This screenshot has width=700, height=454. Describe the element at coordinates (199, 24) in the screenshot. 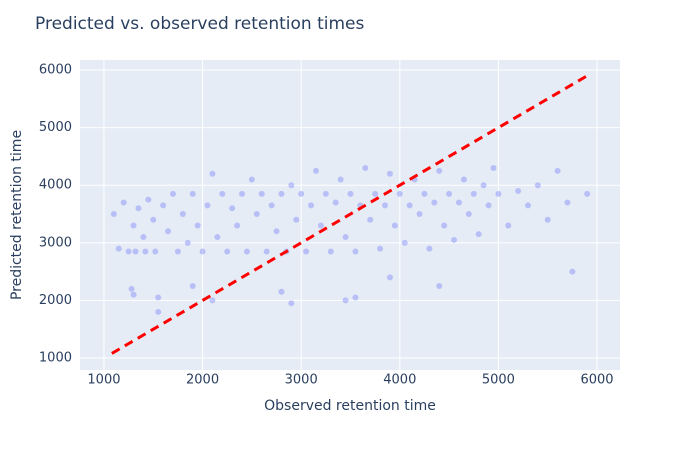

I see `chart-title: Predicted vs. observed retention times` at that location.